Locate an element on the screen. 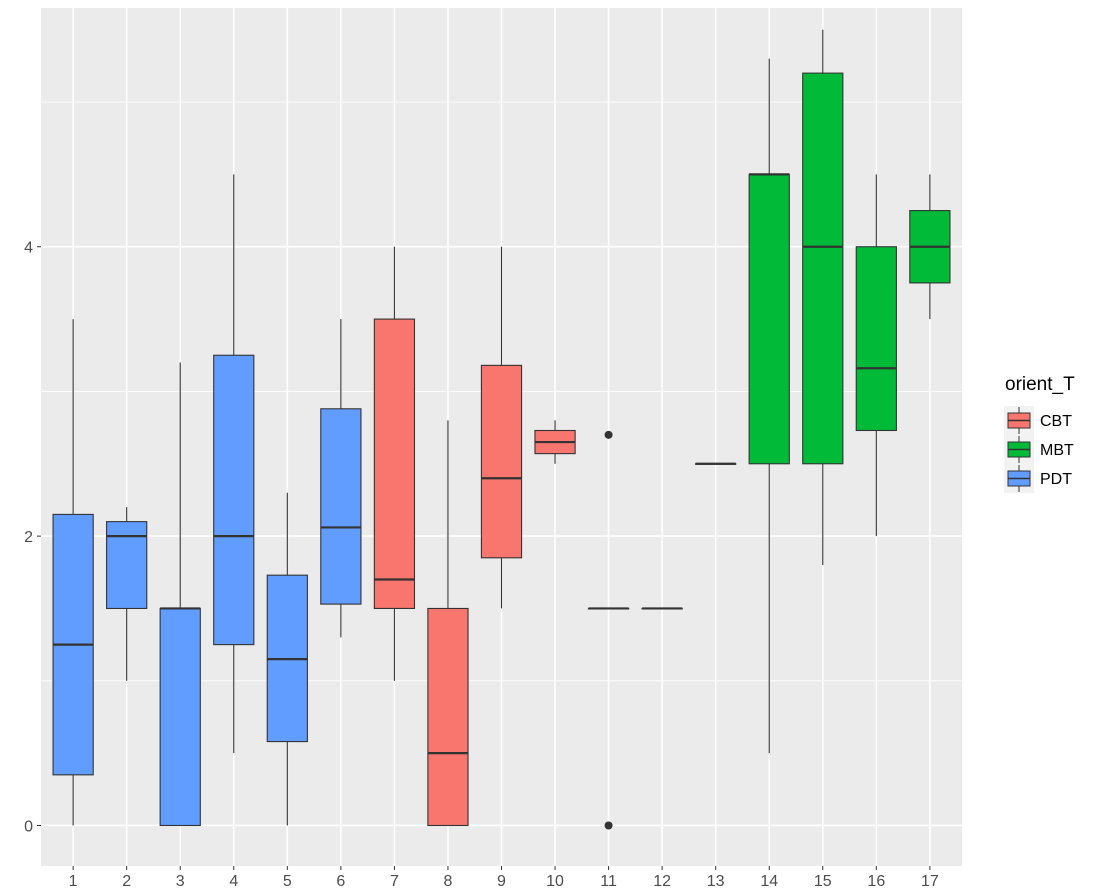  x-tick-label: 13 is located at coordinates (716, 881).